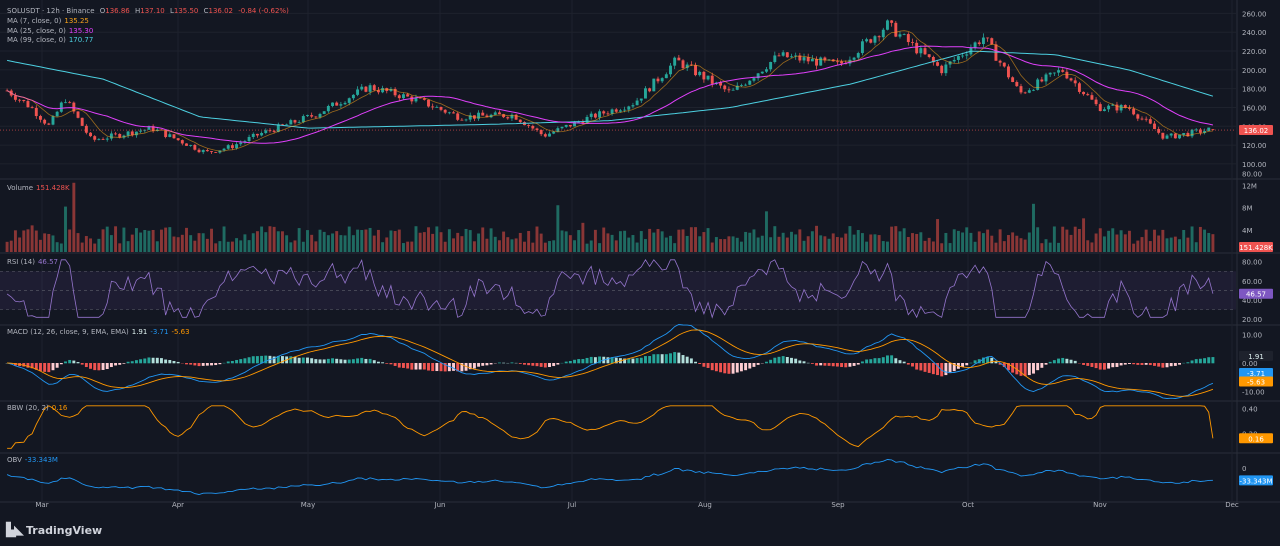  Describe the element at coordinates (178, 505) in the screenshot. I see `date-tick-apr: Apr` at that location.